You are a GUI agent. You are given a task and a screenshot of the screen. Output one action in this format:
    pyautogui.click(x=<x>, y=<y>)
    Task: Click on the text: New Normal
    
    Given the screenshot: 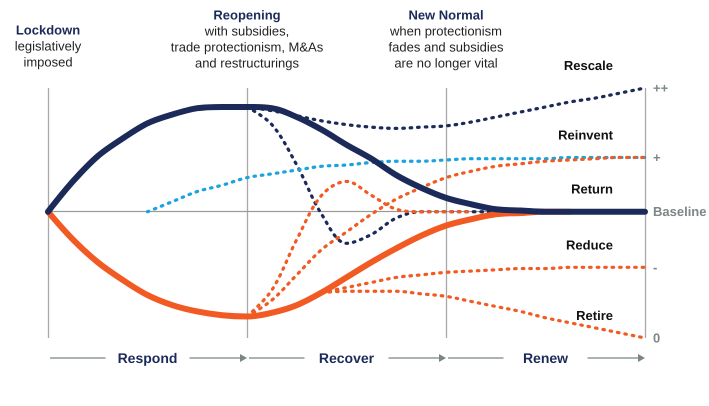 What is the action you would take?
    pyautogui.click(x=446, y=15)
    